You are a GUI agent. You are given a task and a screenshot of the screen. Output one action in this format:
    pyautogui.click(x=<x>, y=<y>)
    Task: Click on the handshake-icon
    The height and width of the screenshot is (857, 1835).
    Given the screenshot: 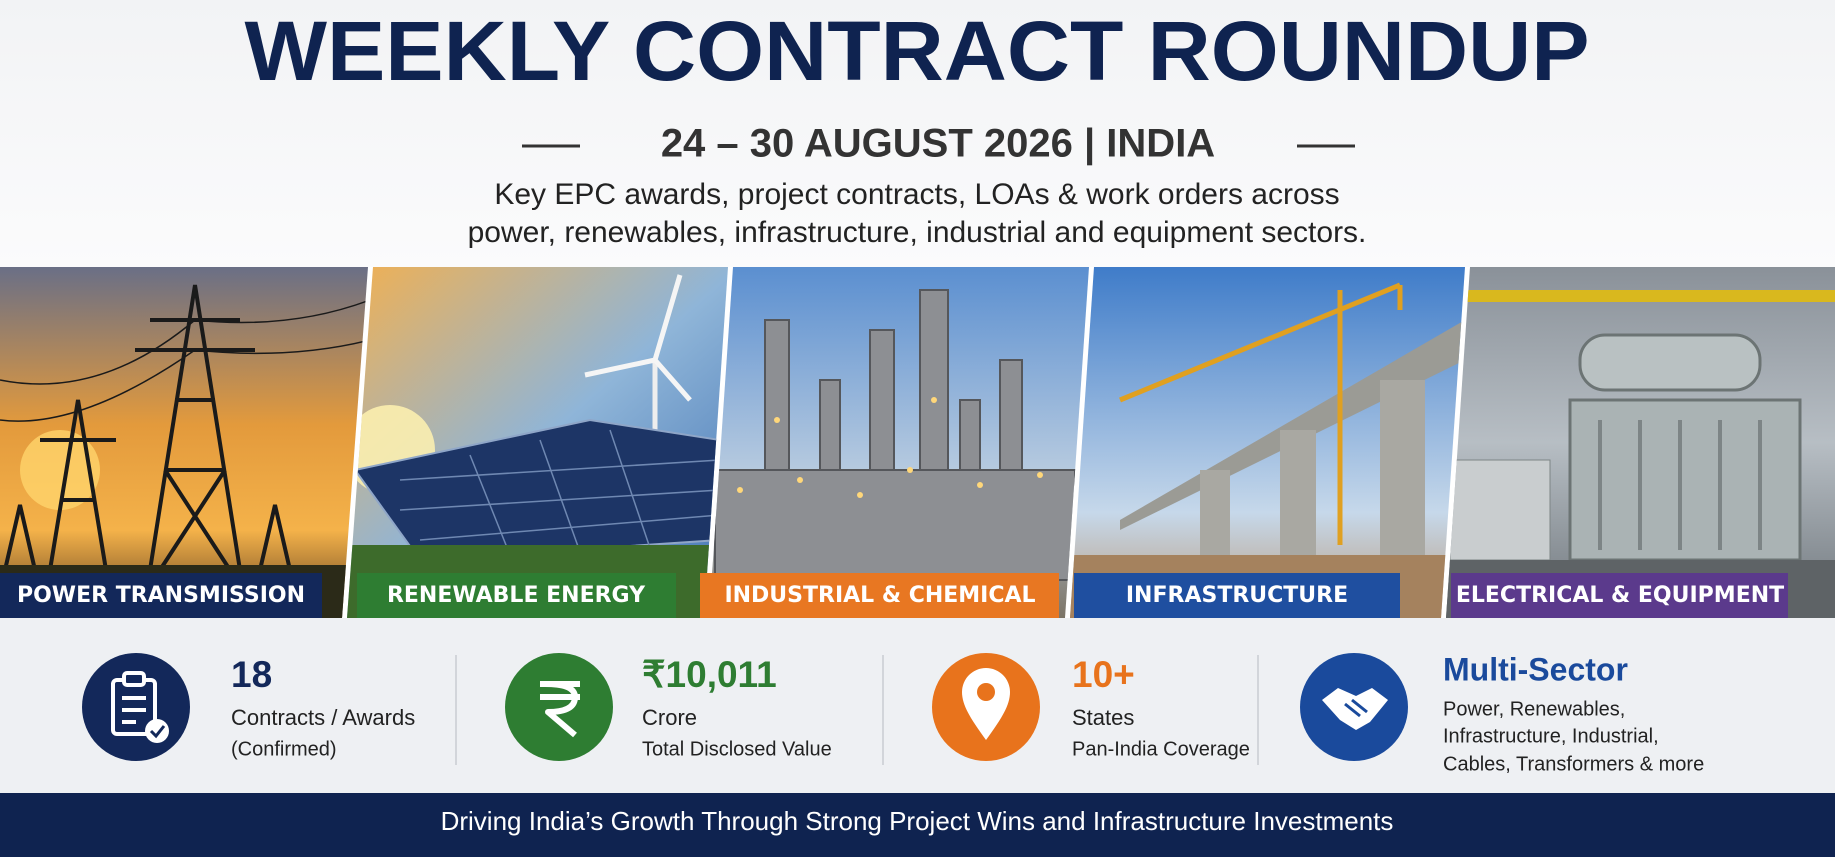 What is the action you would take?
    pyautogui.click(x=1355, y=709)
    